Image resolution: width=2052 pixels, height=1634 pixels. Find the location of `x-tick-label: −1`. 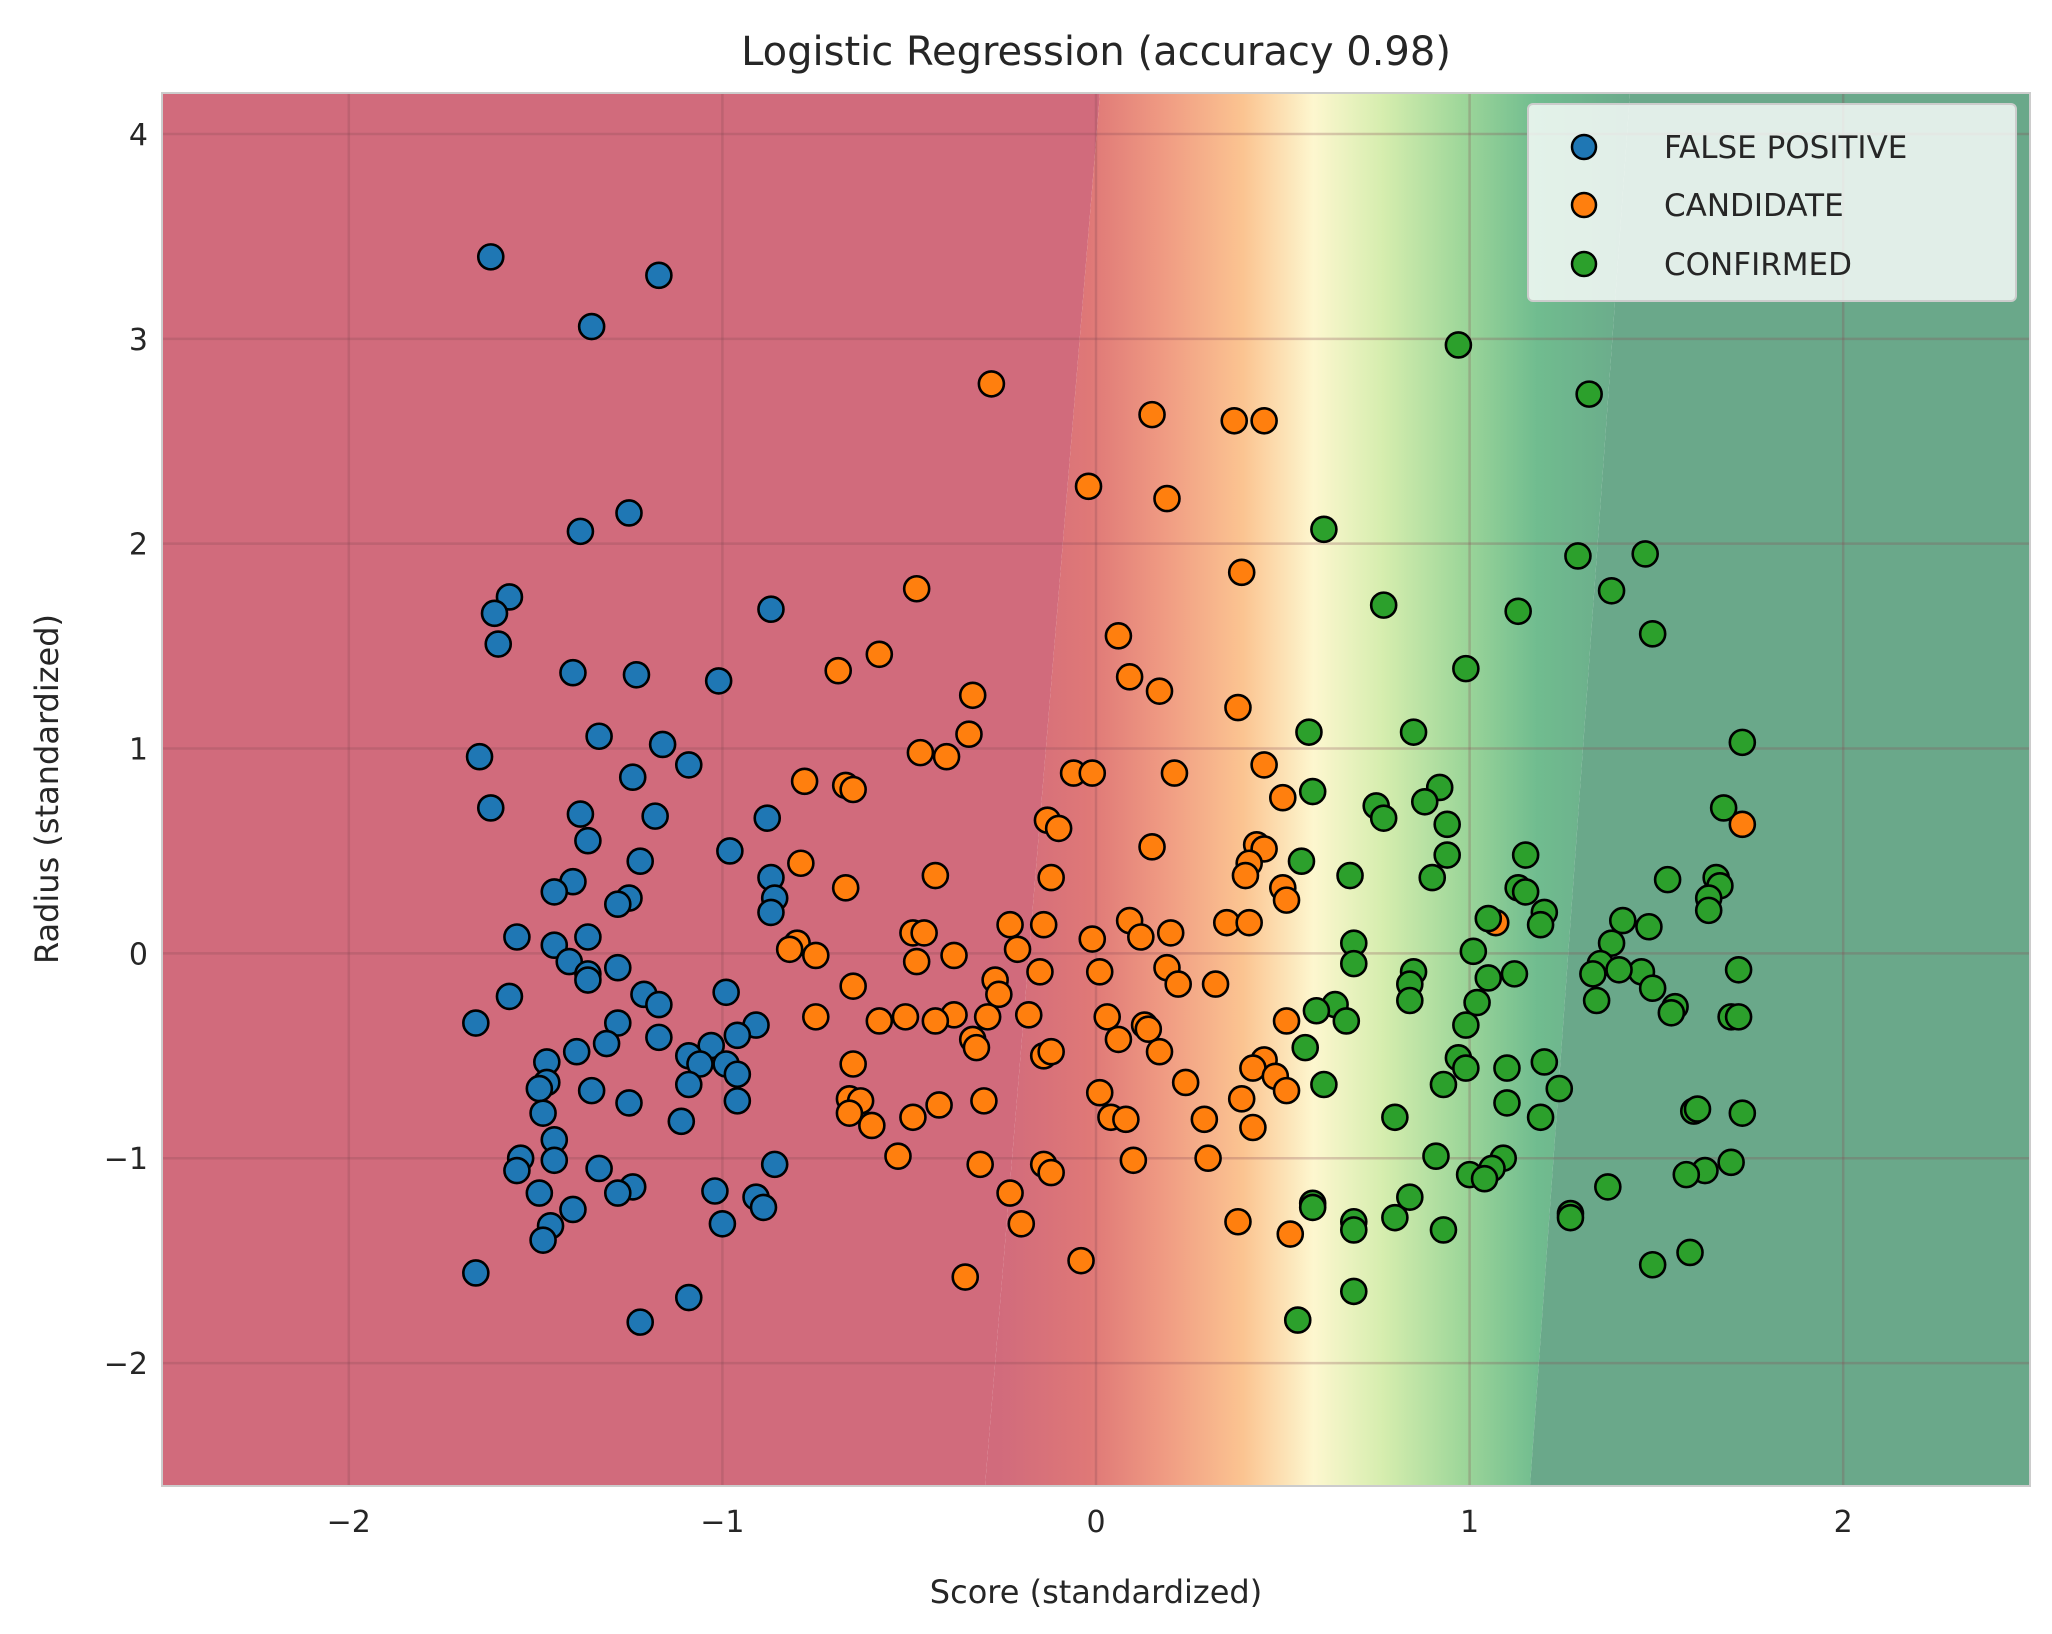

x-tick-label: −1 is located at coordinates (722, 1522).